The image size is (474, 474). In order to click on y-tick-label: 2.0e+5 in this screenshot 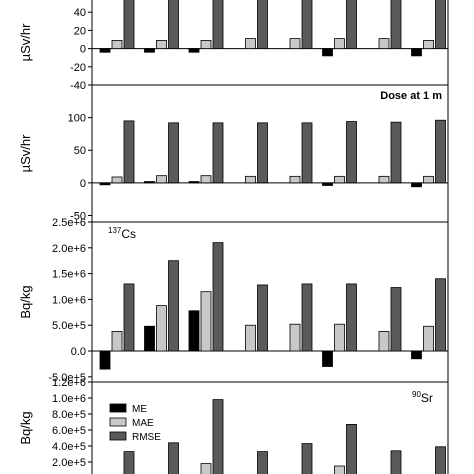, I will do `click(69, 463)`.